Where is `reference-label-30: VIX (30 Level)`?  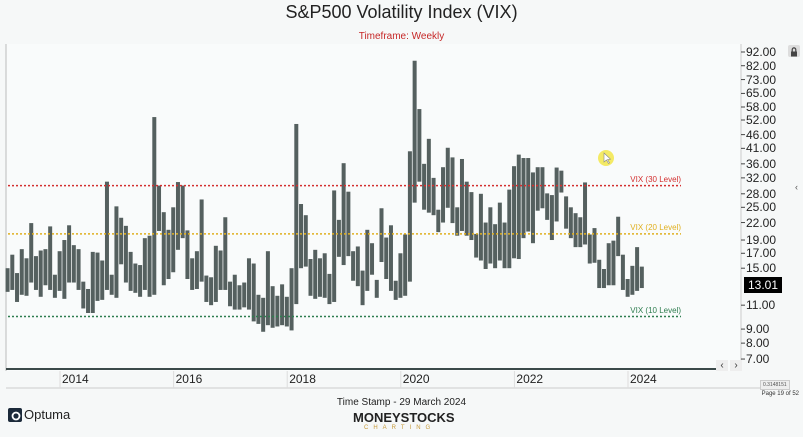 reference-label-30: VIX (30 Level) is located at coordinates (655, 179).